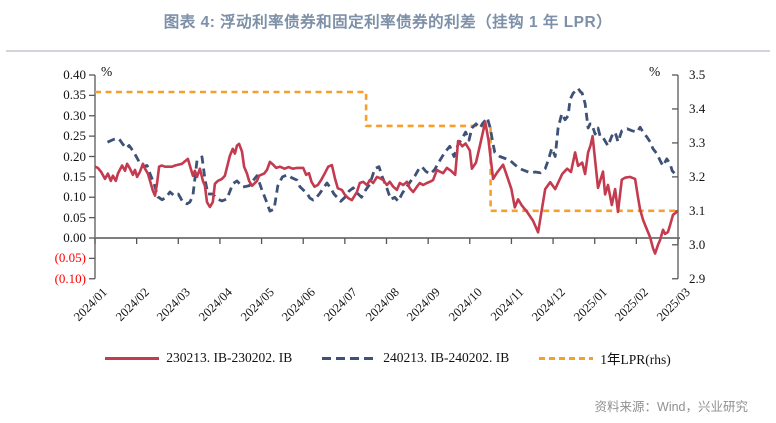 The width and height of the screenshot is (776, 423). I want to click on right-axis-tick-label: 2.9, so click(697, 278).